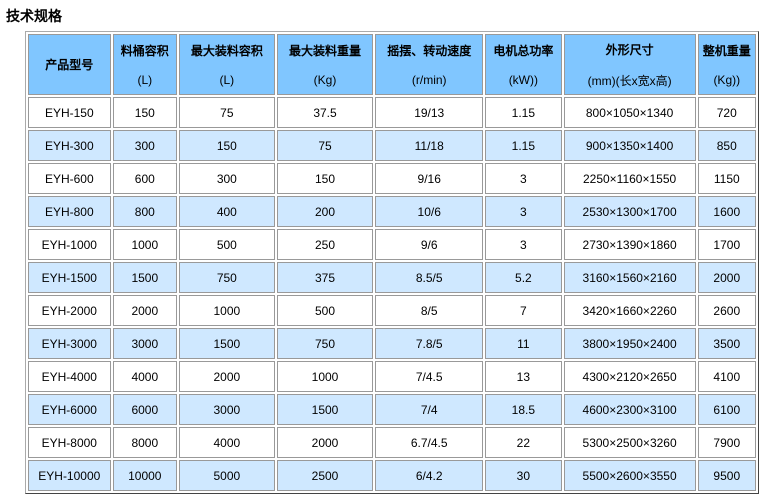 The width and height of the screenshot is (773, 499). I want to click on column-header: 料桶容积 (L), so click(145, 64).